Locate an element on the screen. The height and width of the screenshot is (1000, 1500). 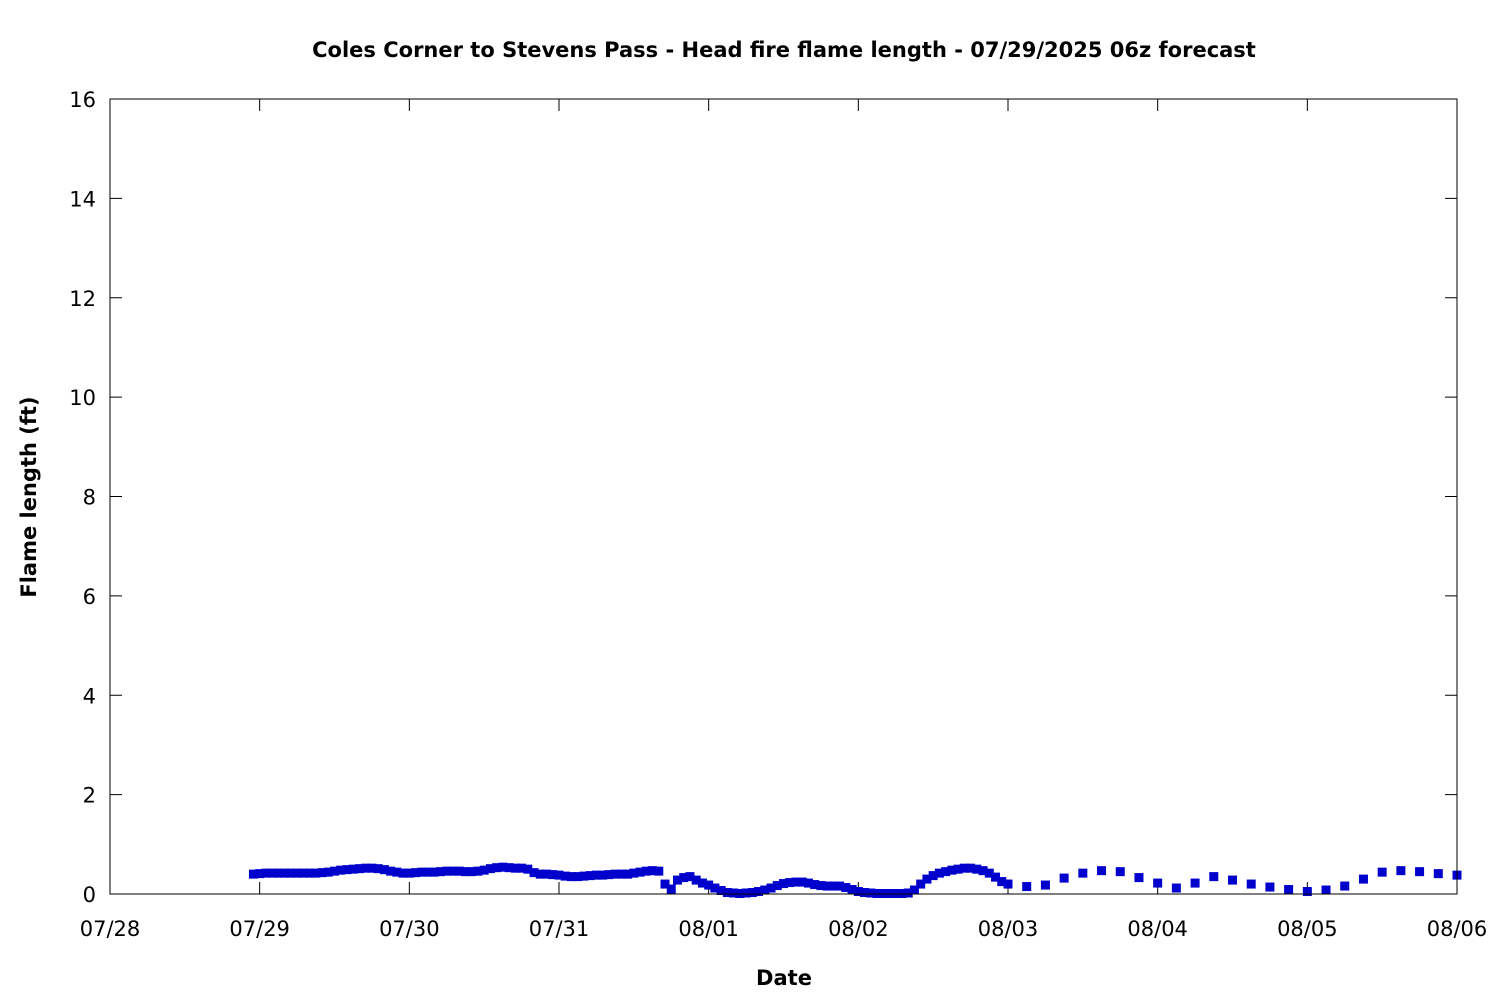
y-tick-label: 12 is located at coordinates (82, 299).